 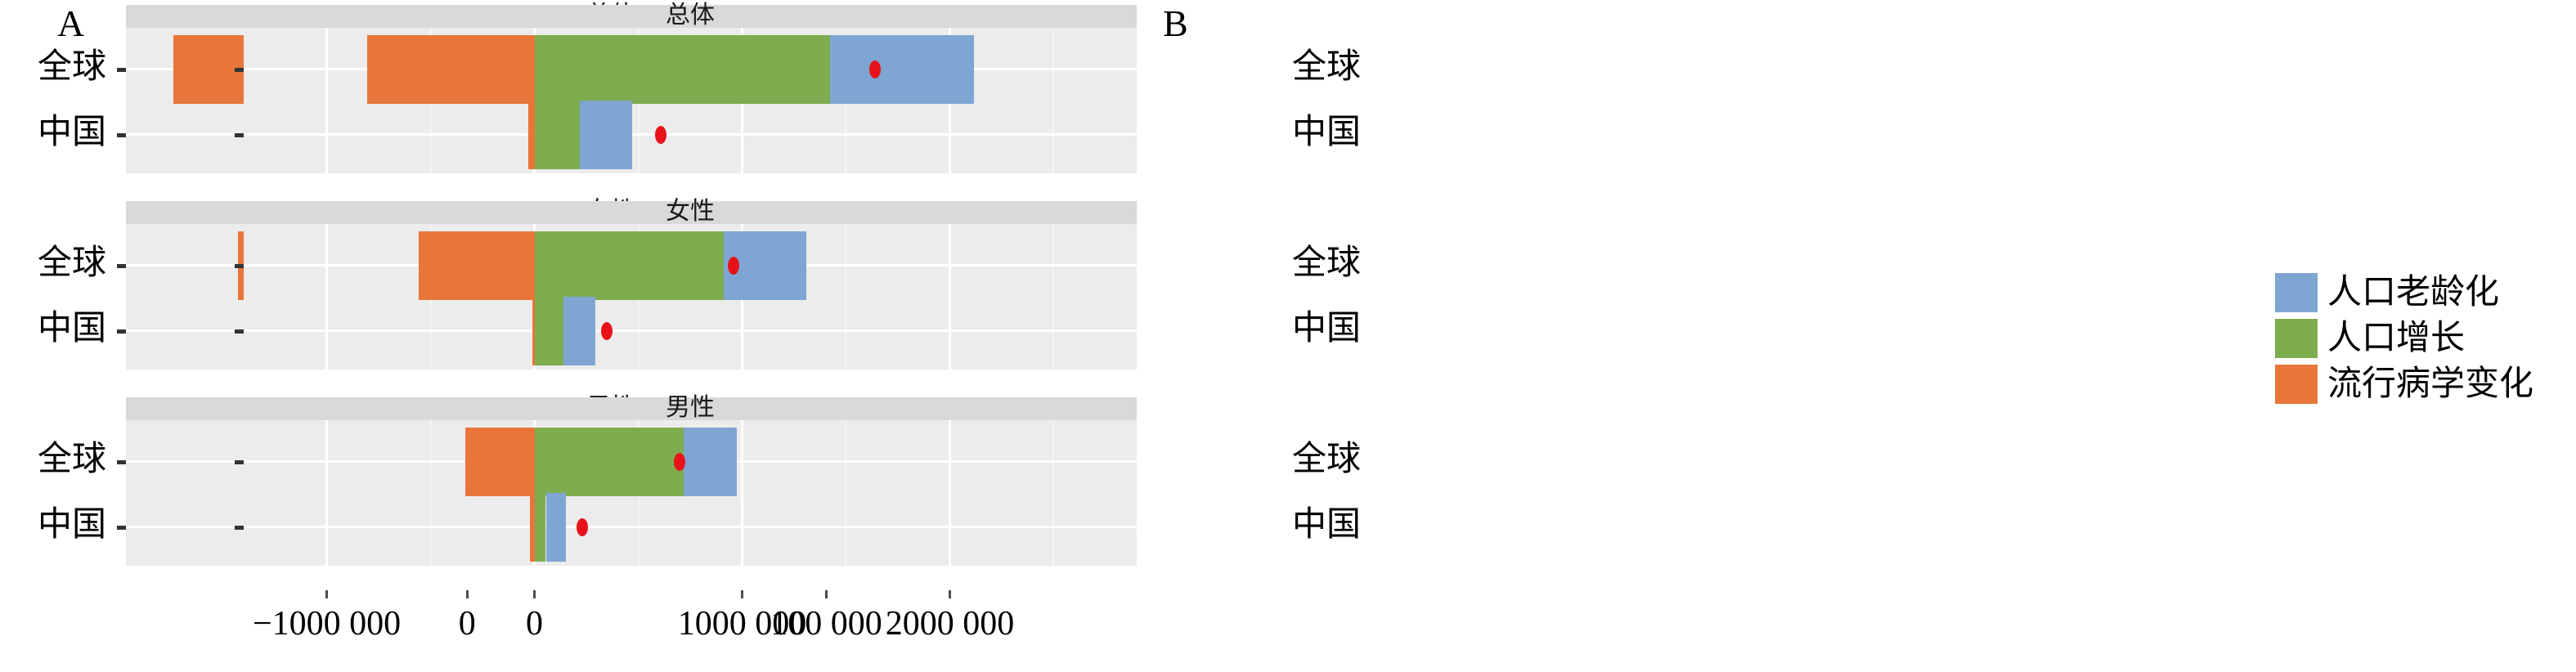 What do you see at coordinates (2404, 293) in the screenshot?
I see `legend-item-aging: 人口老龄化` at bounding box center [2404, 293].